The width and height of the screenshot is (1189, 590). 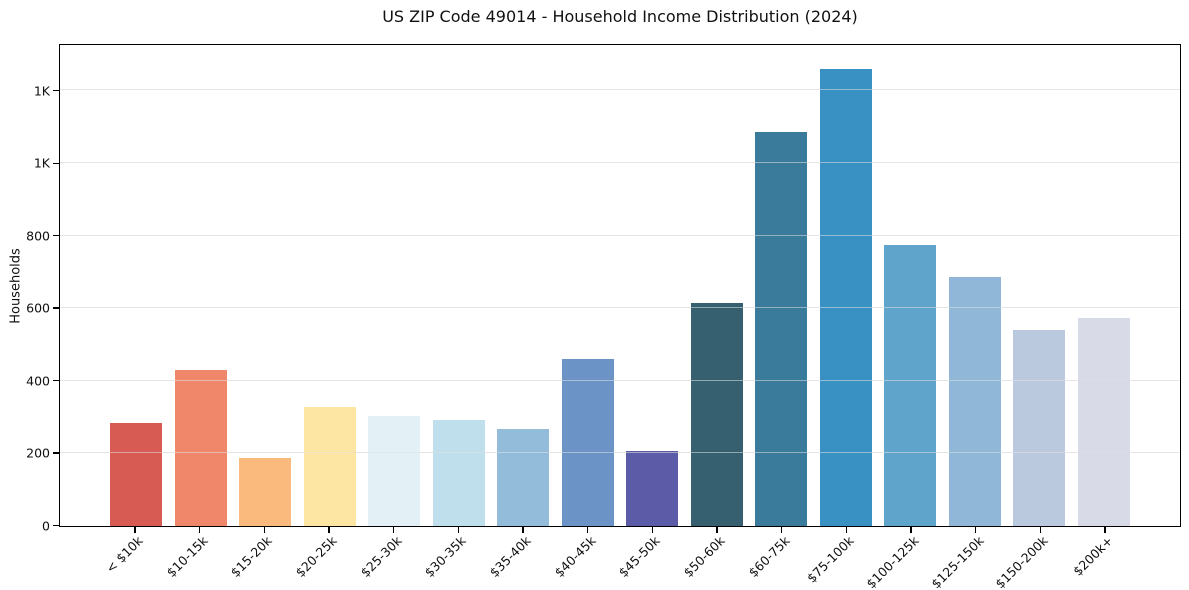 I want to click on x-tick-mark-$15-20k, so click(x=264, y=530).